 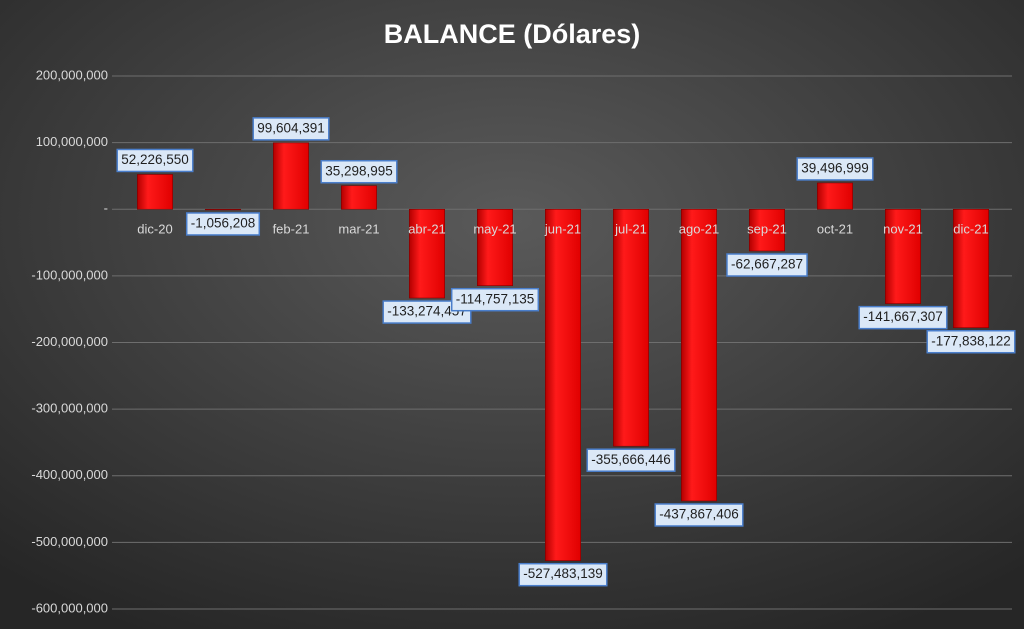 I want to click on data-label-text: -62,667,287, so click(x=767, y=264).